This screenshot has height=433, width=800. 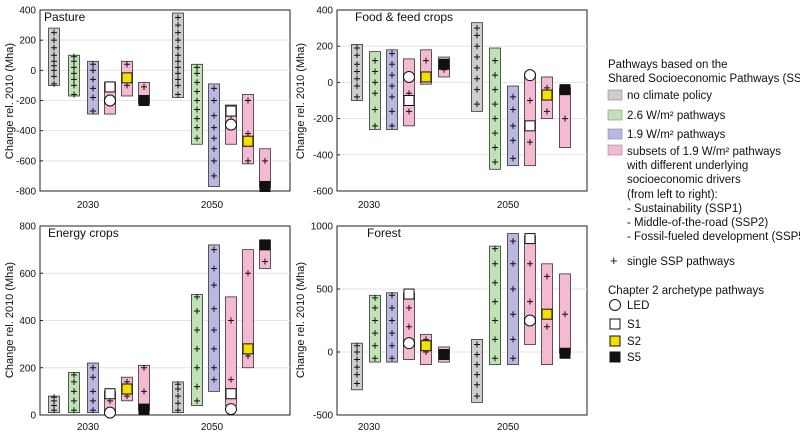 What do you see at coordinates (26, 131) in the screenshot?
I see `y-tick-label: -400` at bounding box center [26, 131].